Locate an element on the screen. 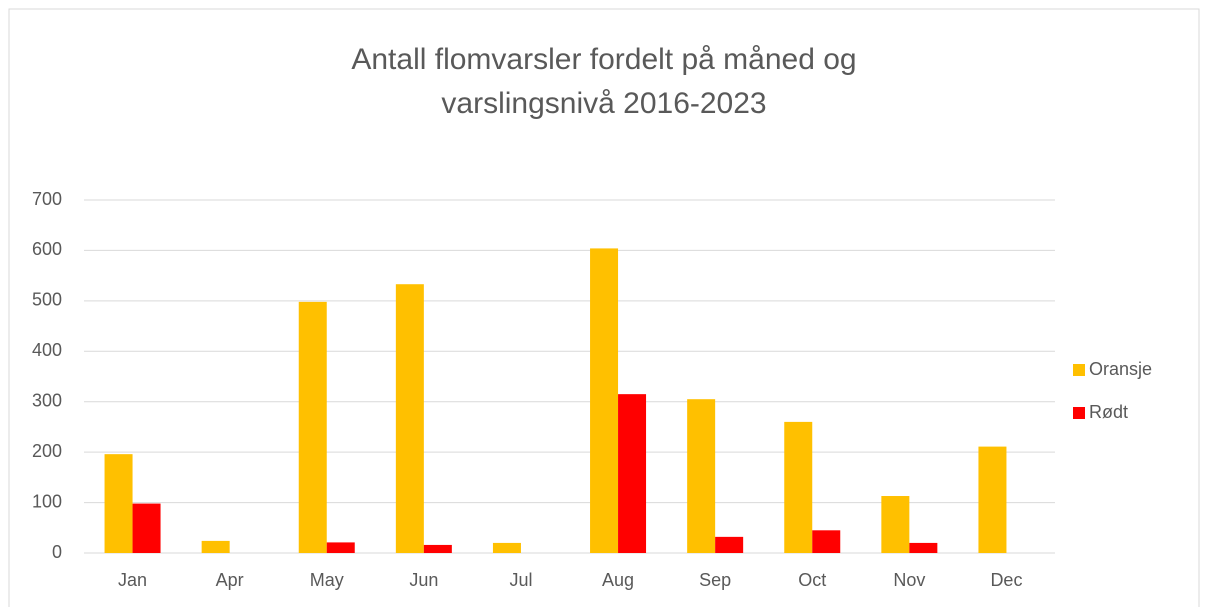 Image resolution: width=1208 pixels, height=607 pixels. x-tick-label: Jul is located at coordinates (520, 580).